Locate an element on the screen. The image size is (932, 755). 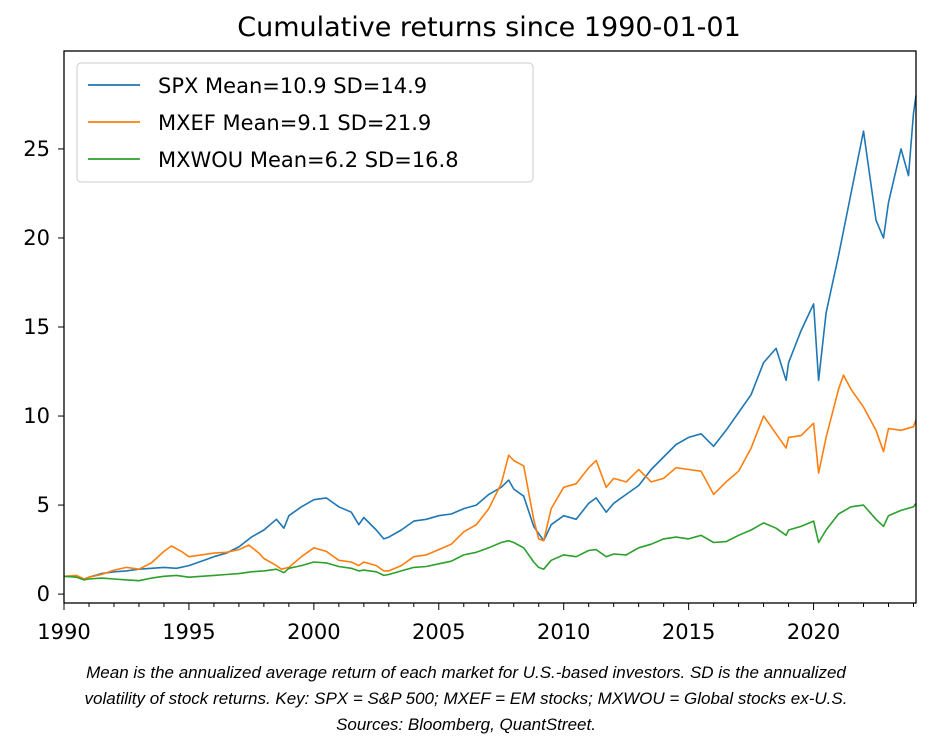
y-tick-label: 25 is located at coordinates (36, 149).